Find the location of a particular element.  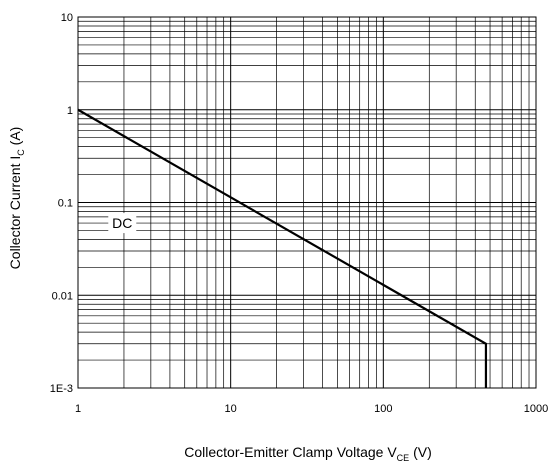

x-tick-label: 1 is located at coordinates (78, 409).